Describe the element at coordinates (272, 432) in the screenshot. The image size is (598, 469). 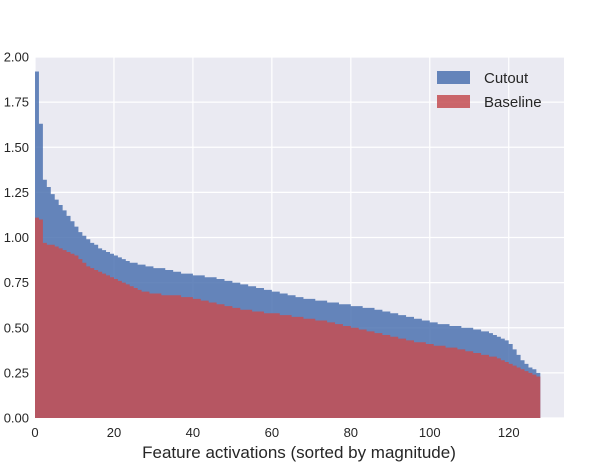
I see `x-tick-label: 60` at that location.